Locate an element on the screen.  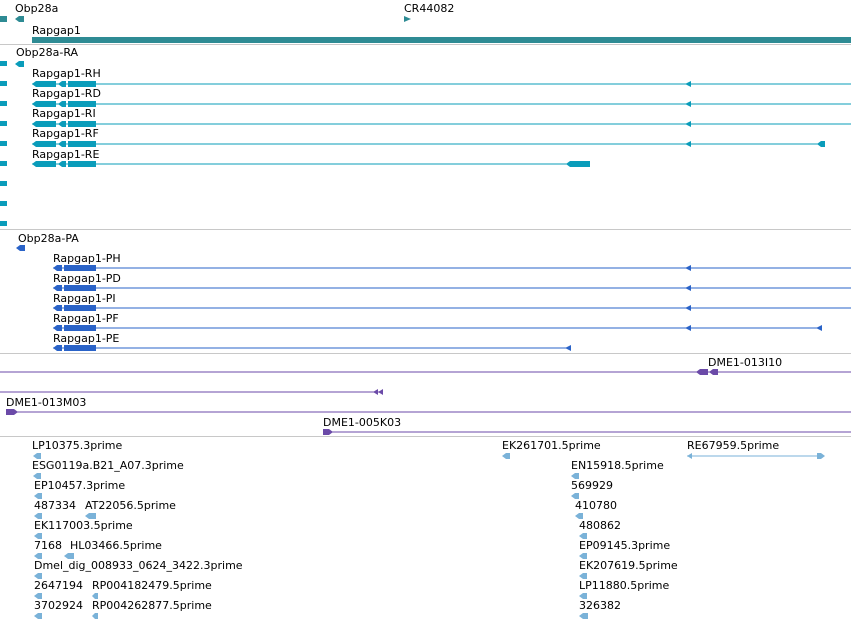
rapgap1-rd-glyph is located at coordinates (441, 104).